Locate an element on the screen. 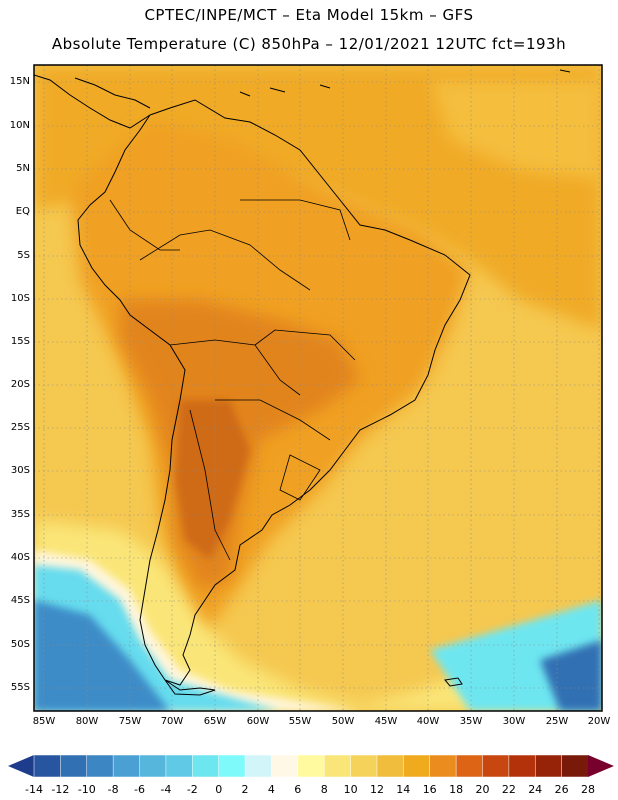 The height and width of the screenshot is (800, 618). lat-label: 25S is located at coordinates (20, 427).